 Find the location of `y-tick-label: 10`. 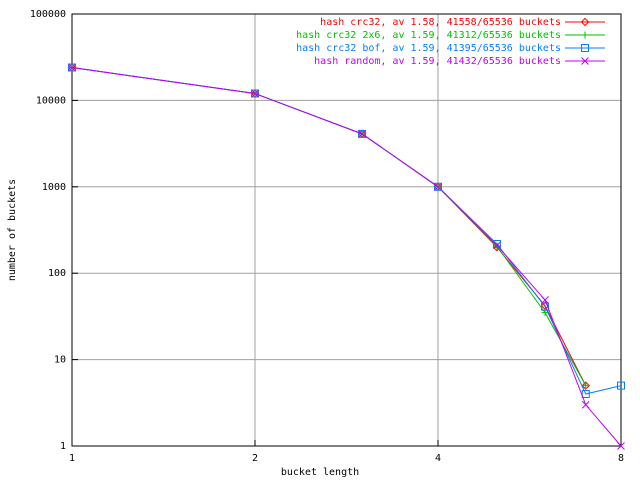

y-tick-label: 10 is located at coordinates (60, 360).